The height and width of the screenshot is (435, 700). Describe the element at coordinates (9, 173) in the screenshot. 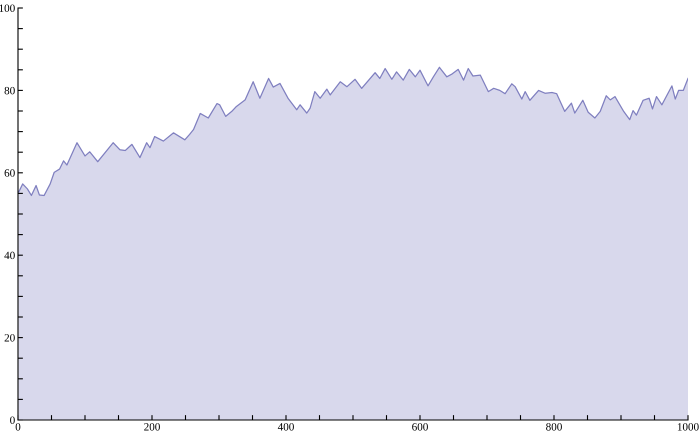

I see `y-tick-label: 60` at that location.